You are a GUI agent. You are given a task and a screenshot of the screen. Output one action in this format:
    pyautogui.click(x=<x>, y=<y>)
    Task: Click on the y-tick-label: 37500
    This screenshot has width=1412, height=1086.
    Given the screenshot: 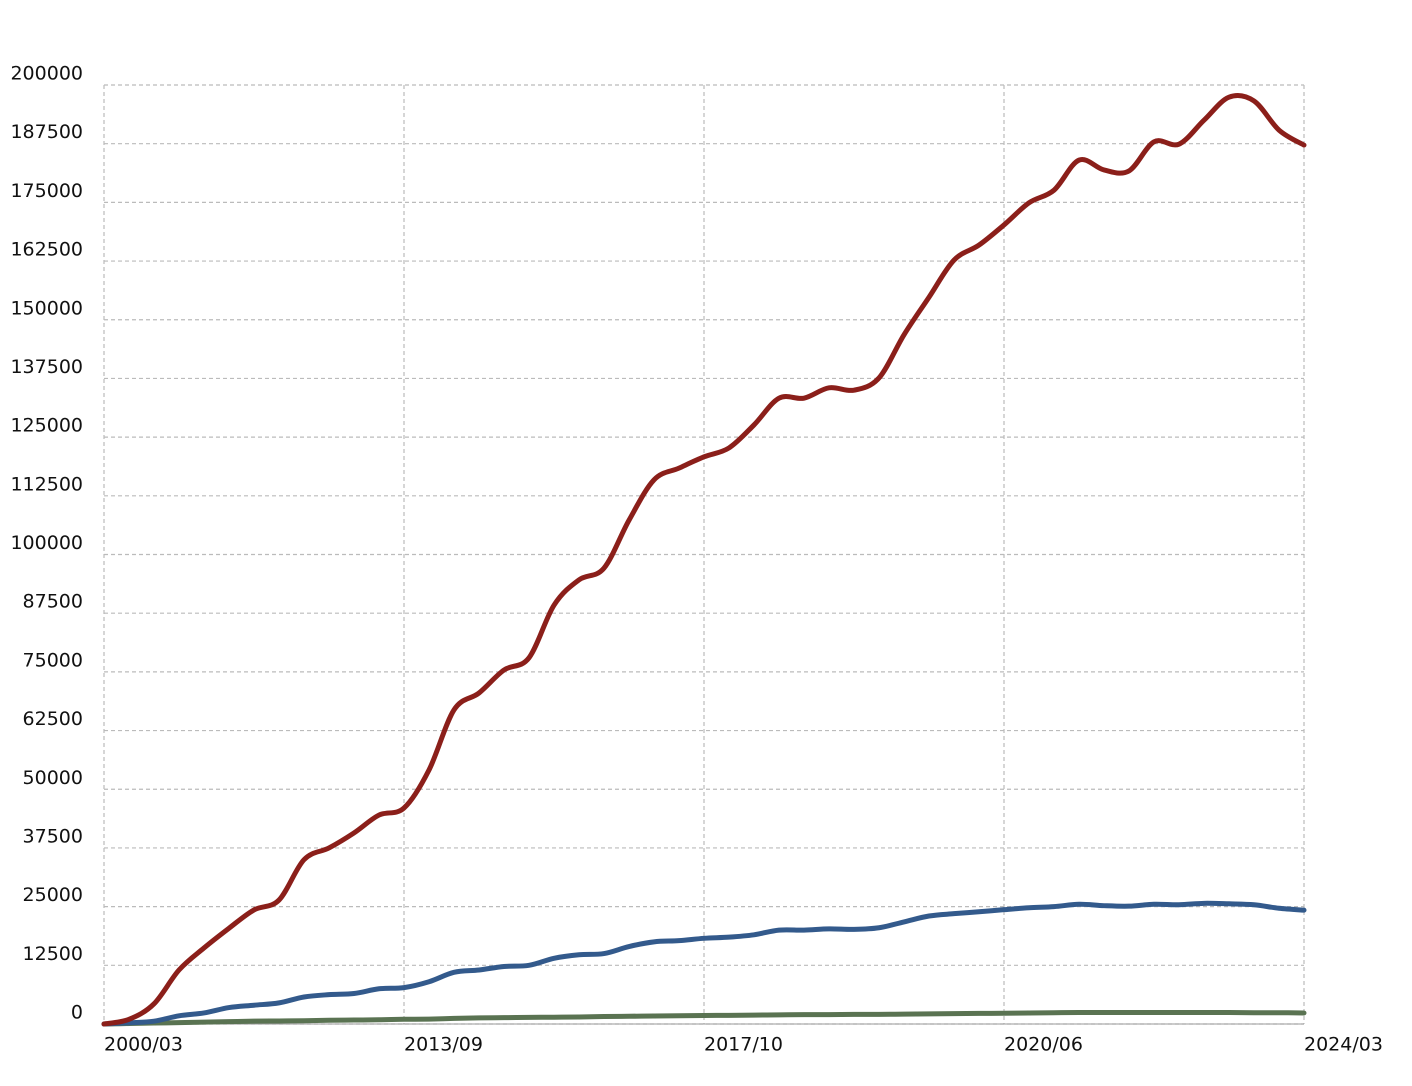 What is the action you would take?
    pyautogui.click(x=53, y=836)
    